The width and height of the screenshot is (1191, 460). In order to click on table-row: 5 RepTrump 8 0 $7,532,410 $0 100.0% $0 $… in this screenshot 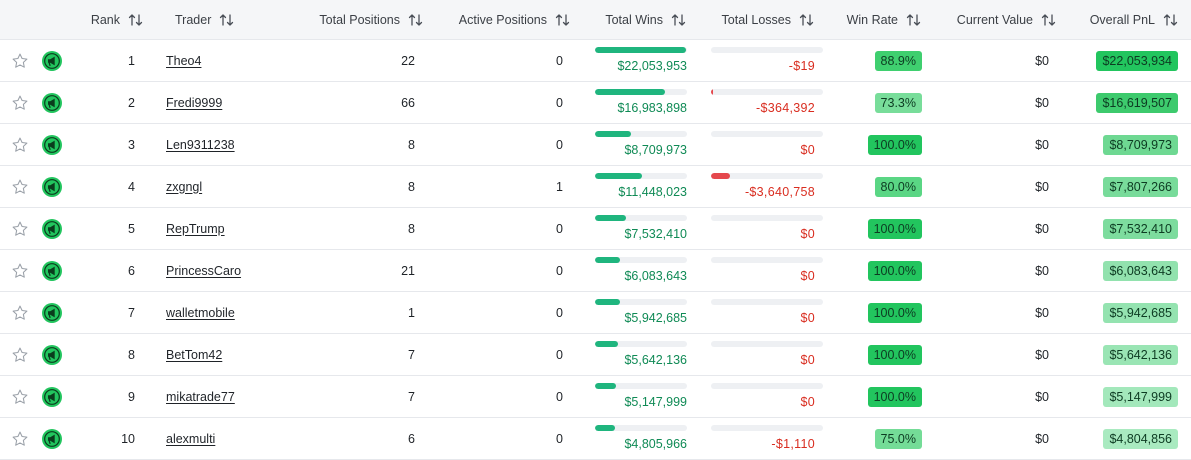, I will do `click(595, 229)`.